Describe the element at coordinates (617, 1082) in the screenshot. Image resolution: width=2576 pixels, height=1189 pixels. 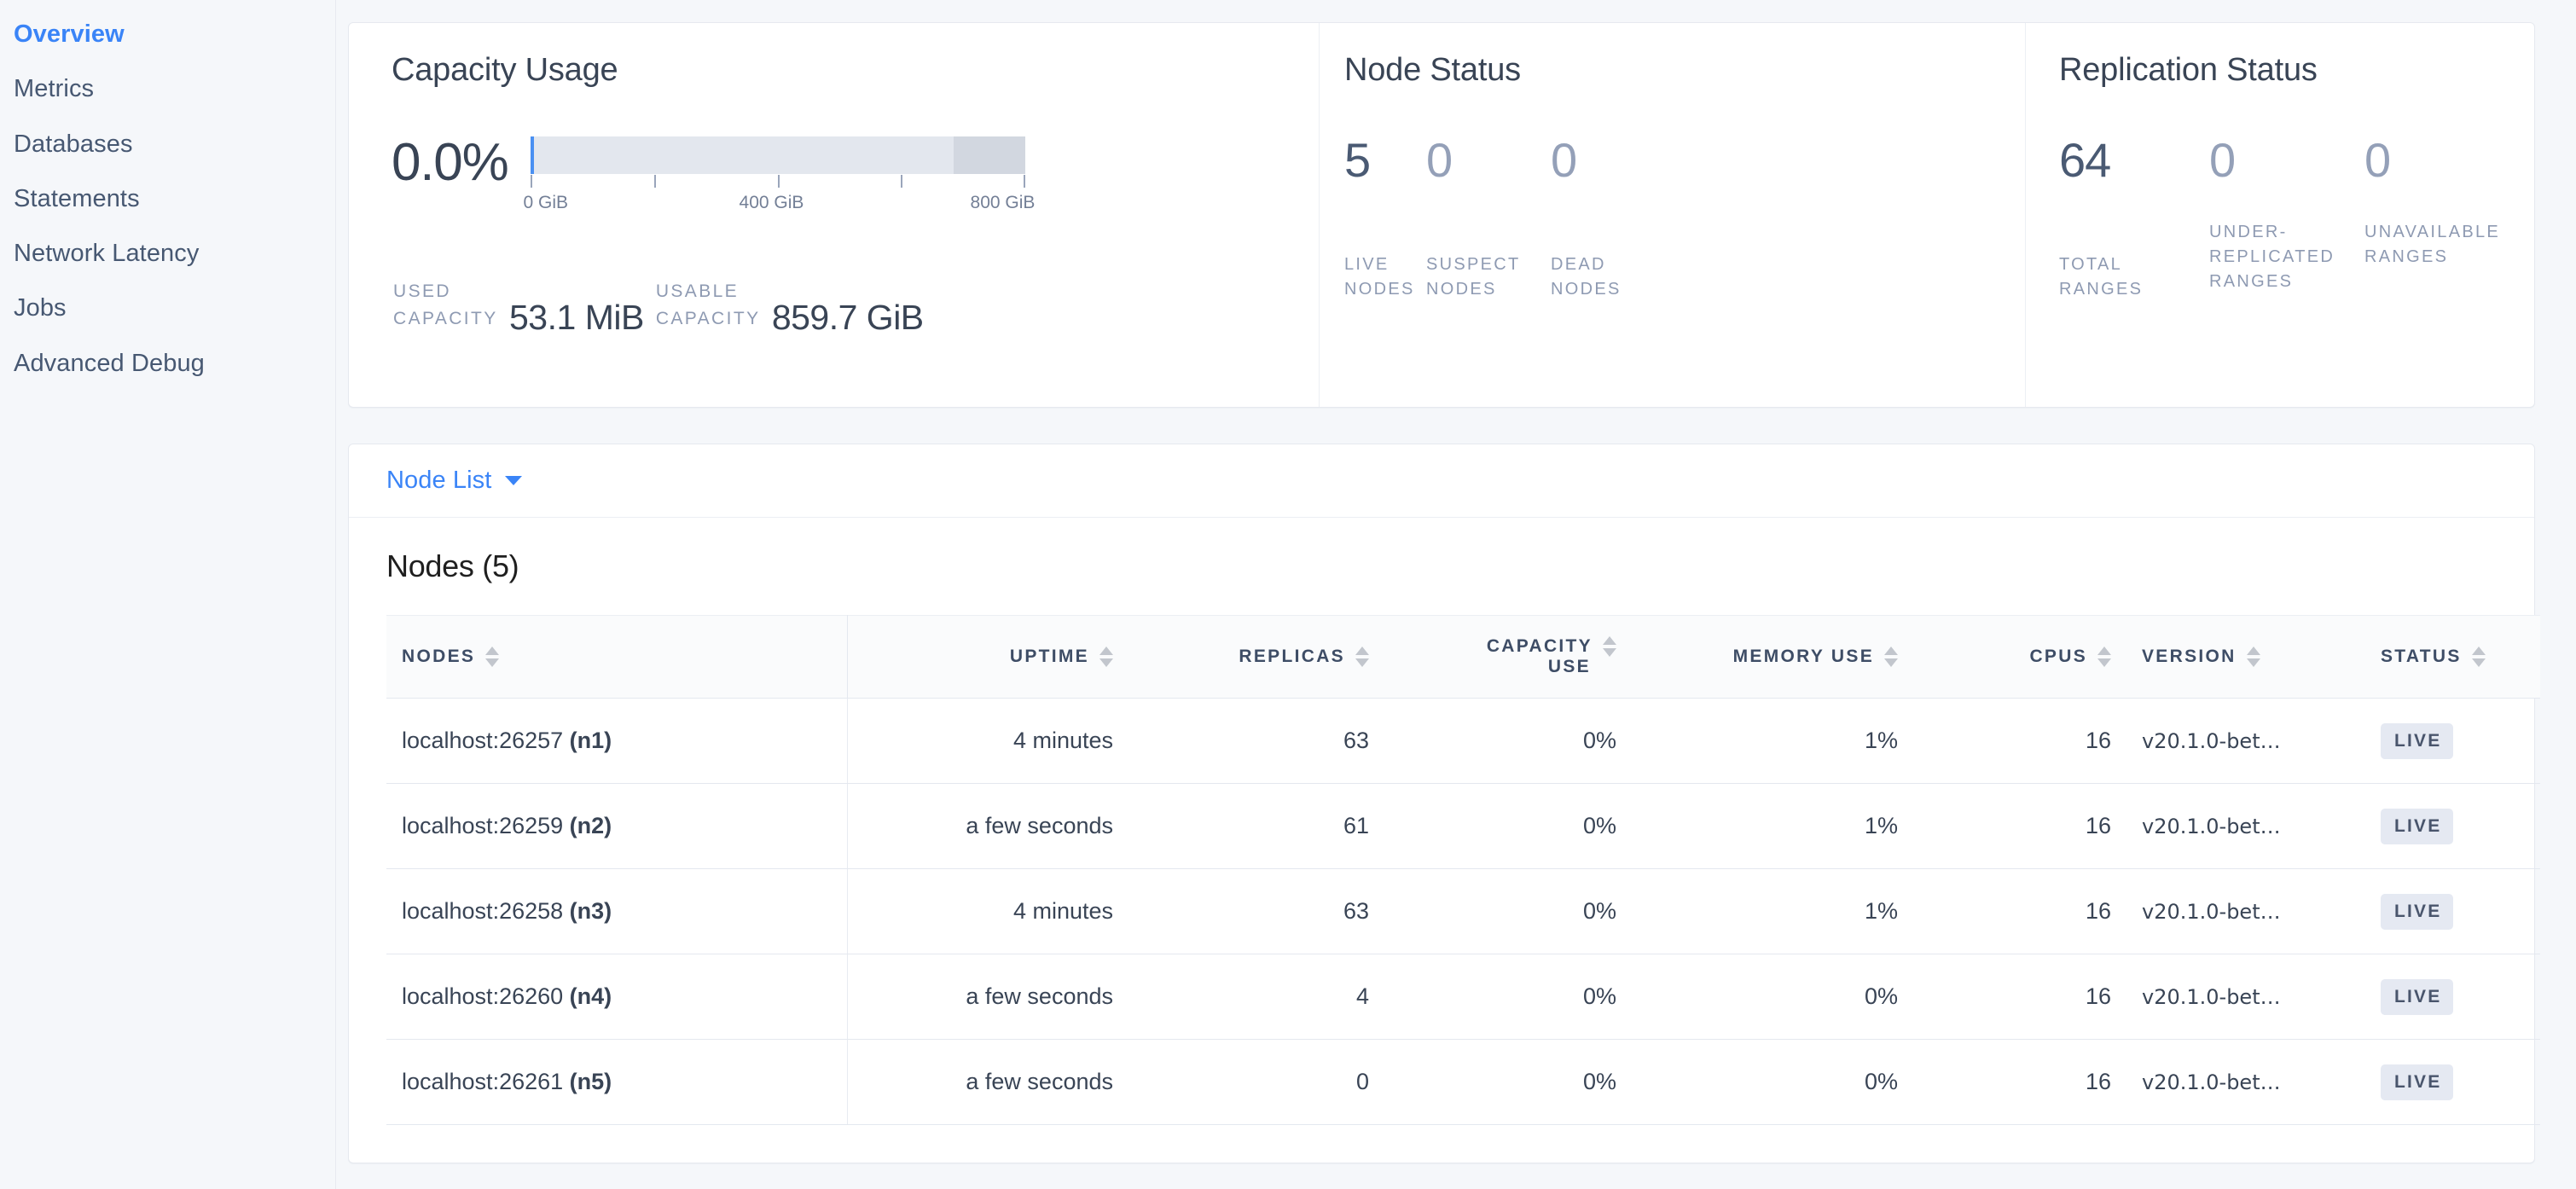
I see `cell-node: localhost:26261 (n5)` at that location.